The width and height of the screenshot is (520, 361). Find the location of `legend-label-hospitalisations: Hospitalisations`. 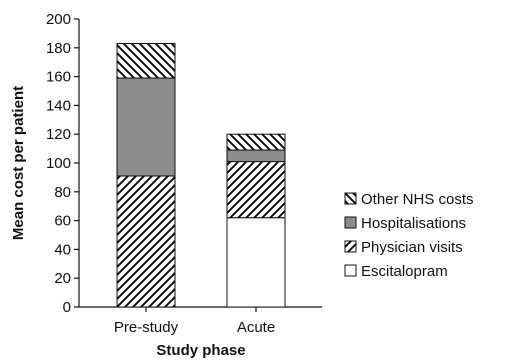

legend-label-hospitalisations: Hospitalisations is located at coordinates (413, 223).